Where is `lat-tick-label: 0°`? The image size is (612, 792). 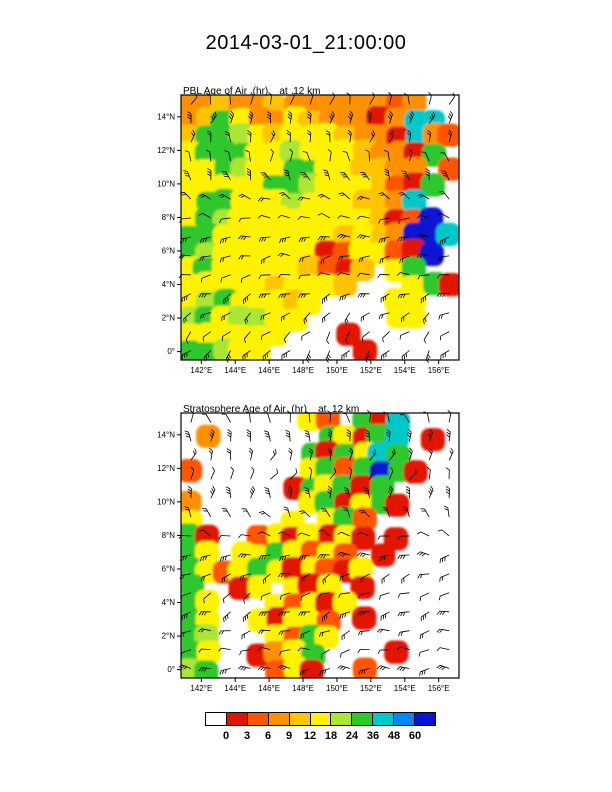 lat-tick-label: 0° is located at coordinates (171, 351).